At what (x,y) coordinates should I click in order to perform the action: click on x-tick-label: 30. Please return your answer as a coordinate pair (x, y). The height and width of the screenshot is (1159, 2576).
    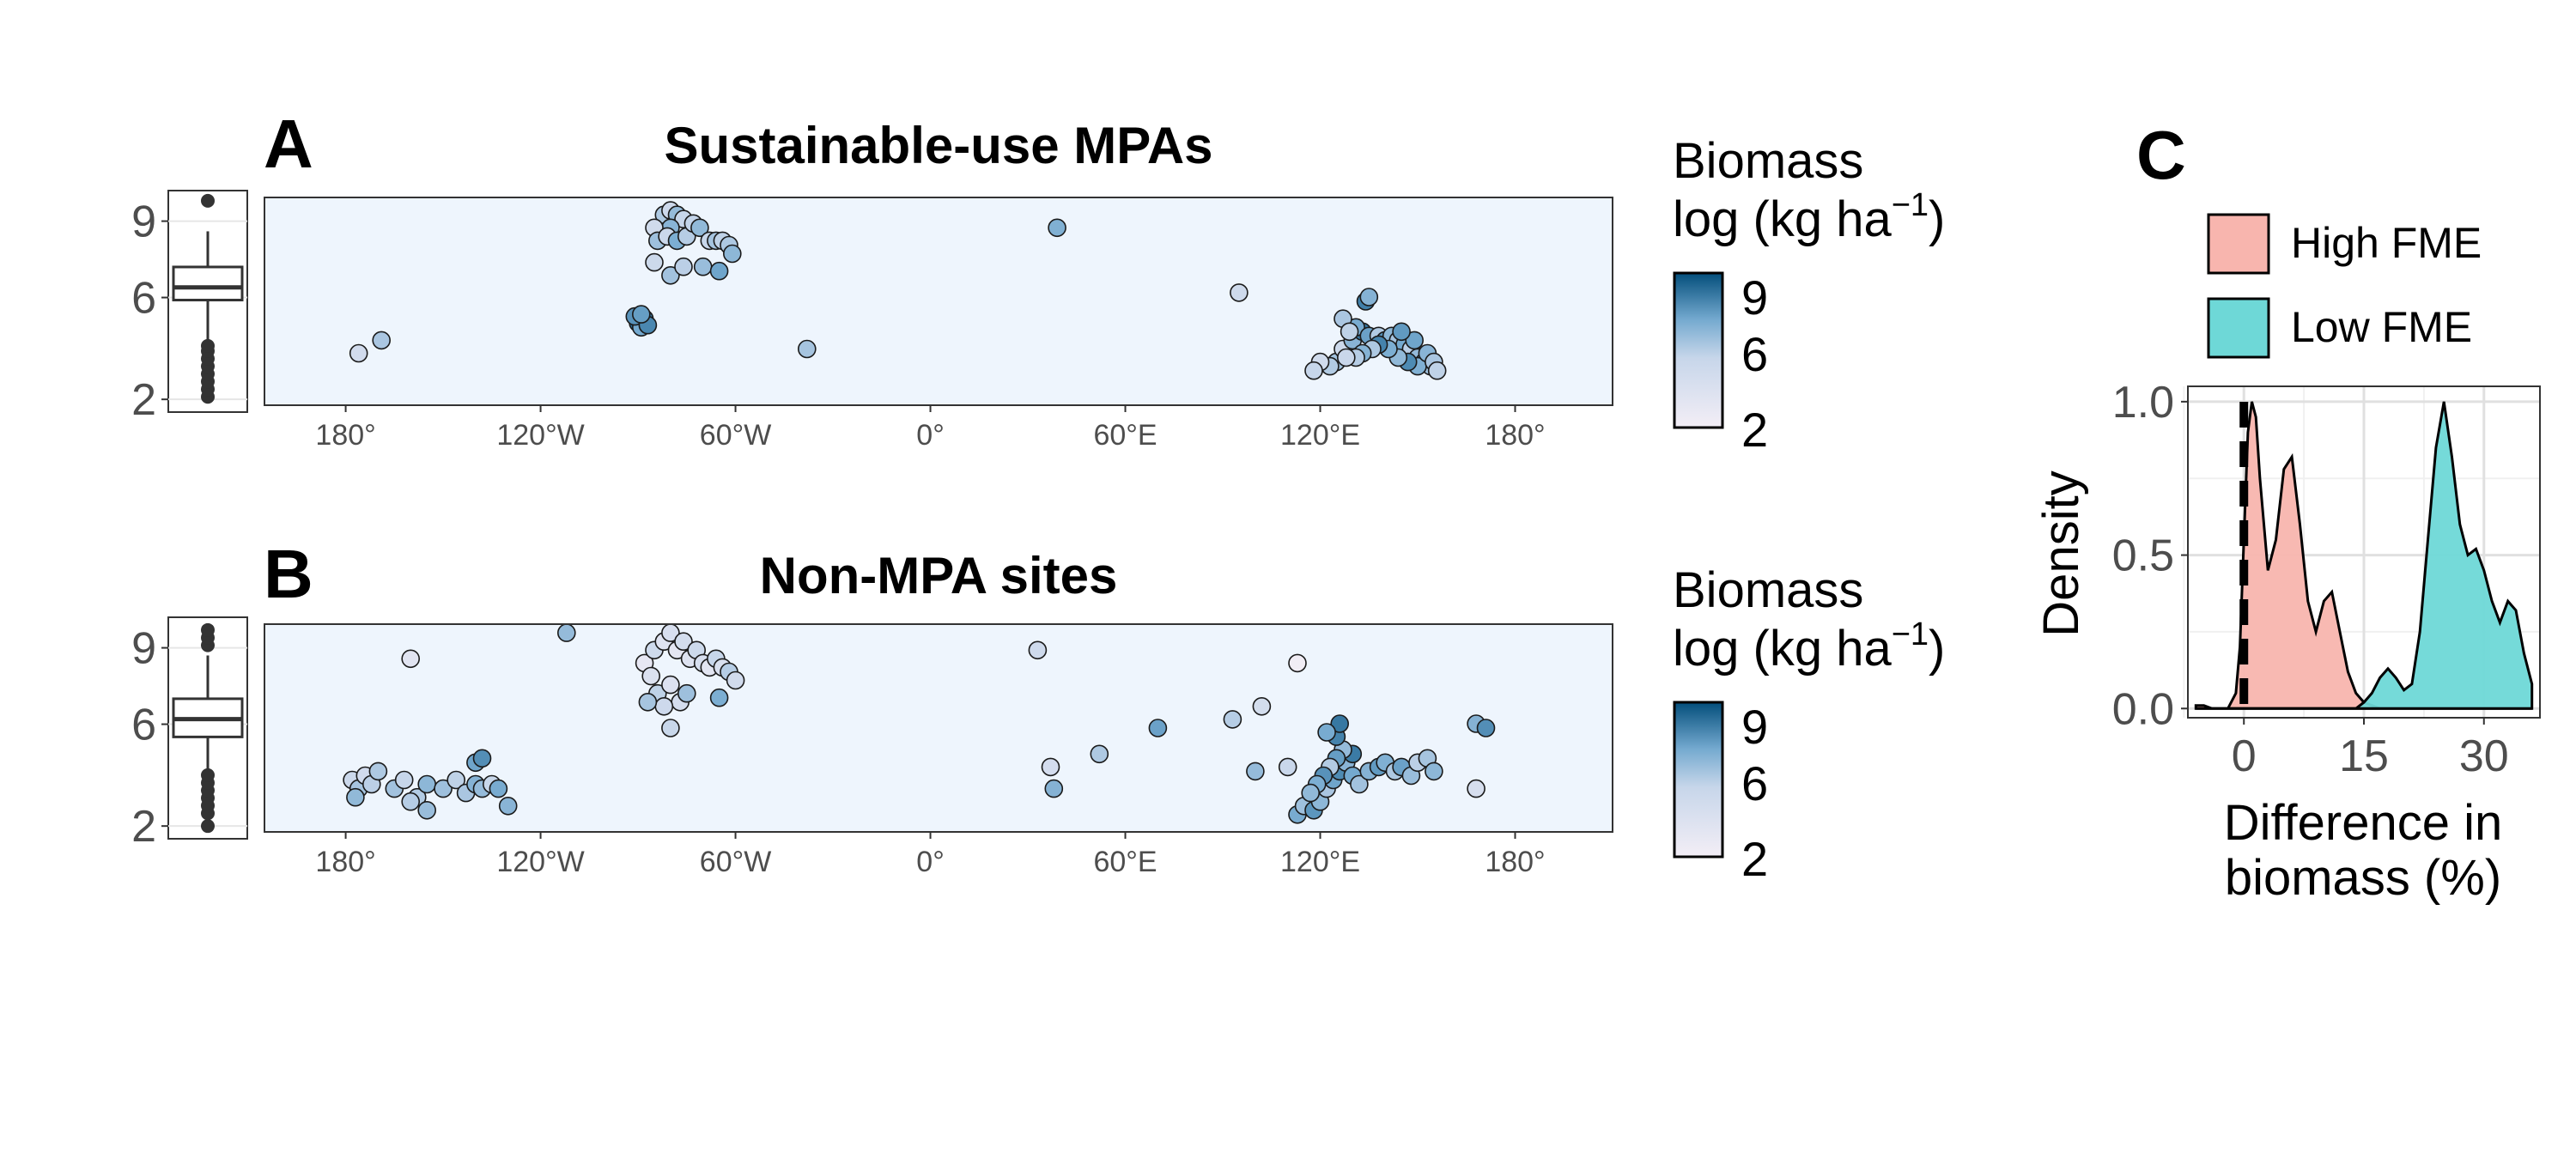
    Looking at the image, I should click on (2484, 756).